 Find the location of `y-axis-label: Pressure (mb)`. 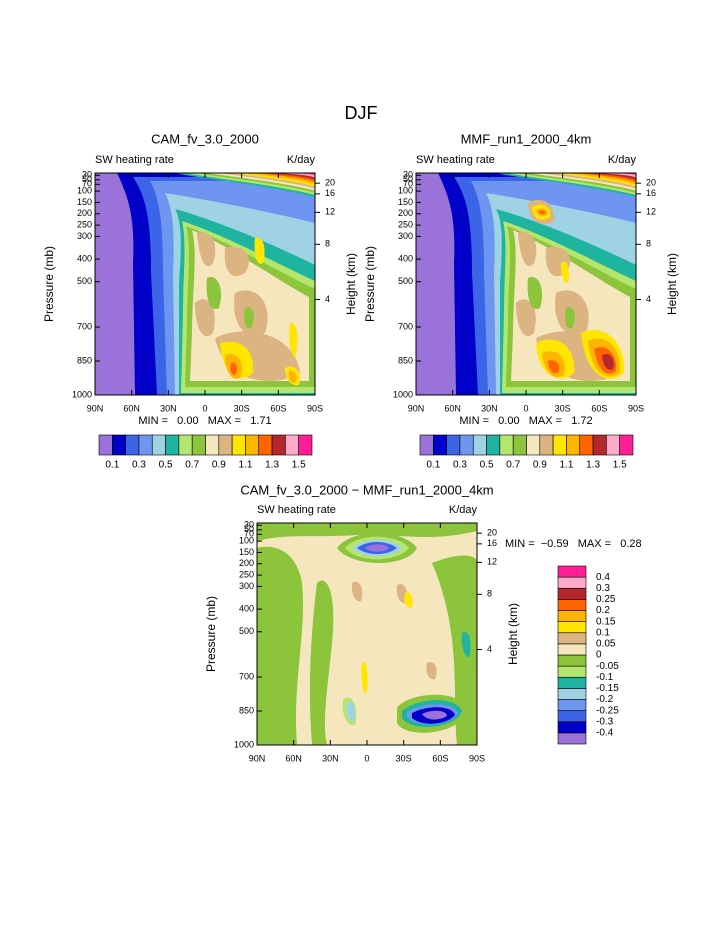

y-axis-label: Pressure (mb) is located at coordinates (49, 284).